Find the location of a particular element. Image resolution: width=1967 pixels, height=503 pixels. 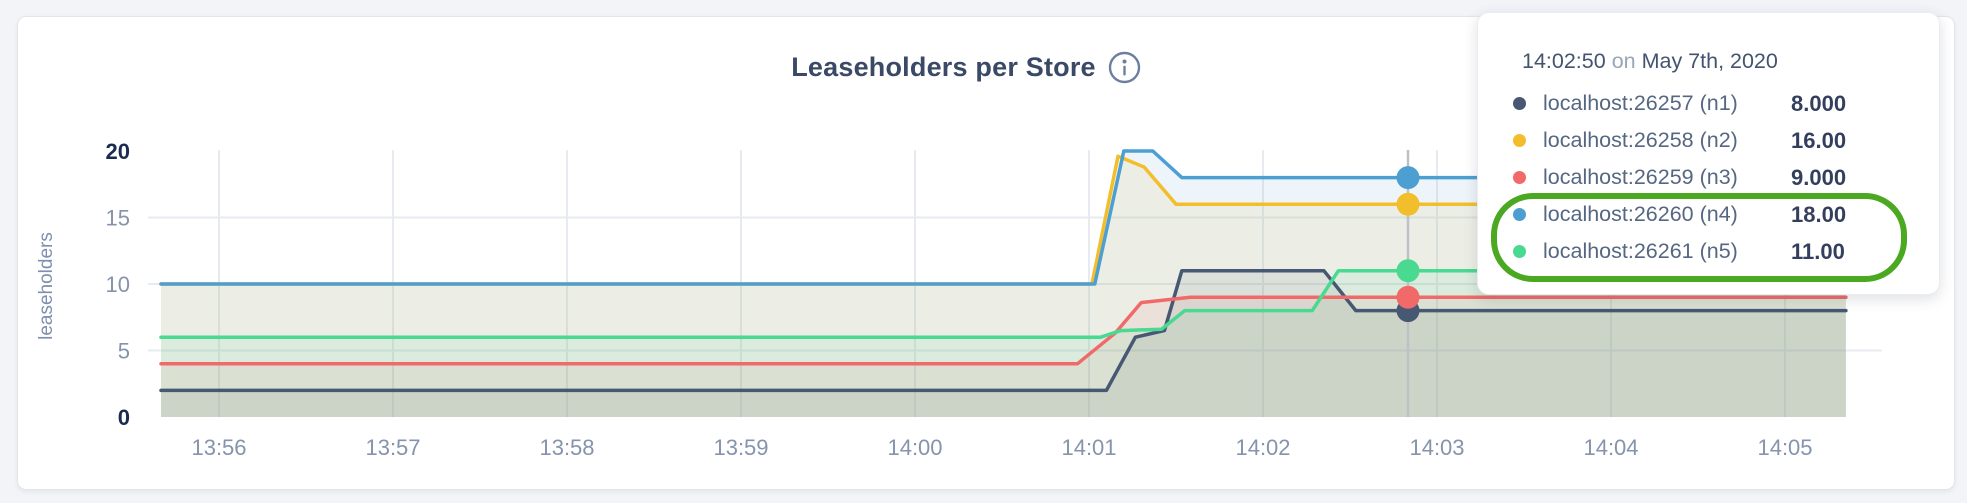

tooltip-time: 14:02:50 is located at coordinates (1564, 61).